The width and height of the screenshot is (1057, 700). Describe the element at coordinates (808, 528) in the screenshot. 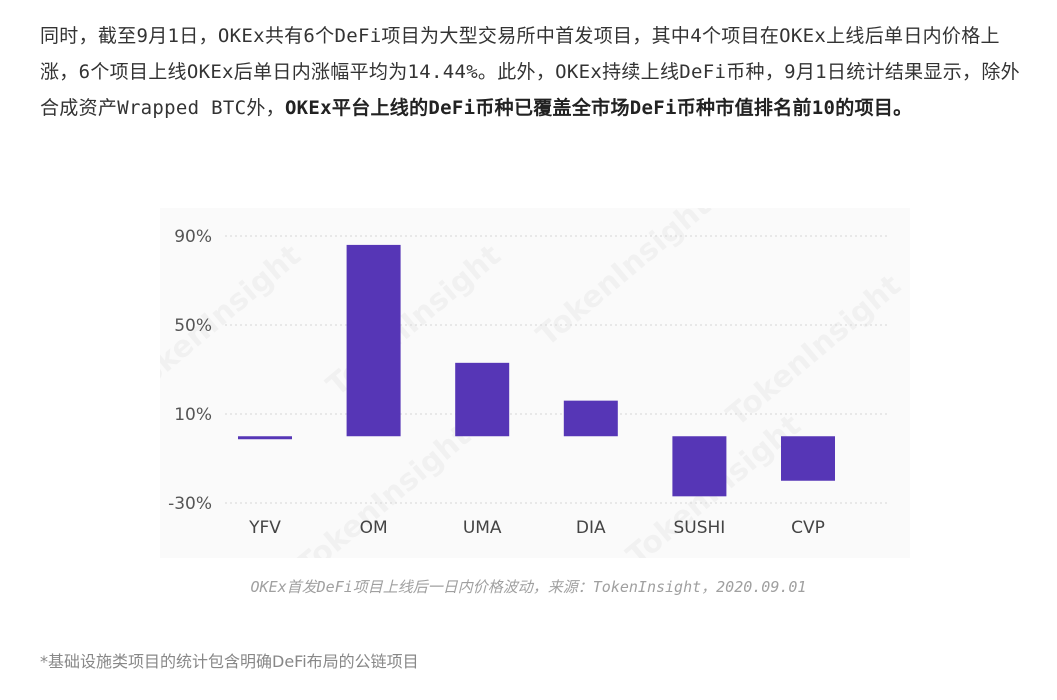

I see `x-tick-label: CVP` at that location.